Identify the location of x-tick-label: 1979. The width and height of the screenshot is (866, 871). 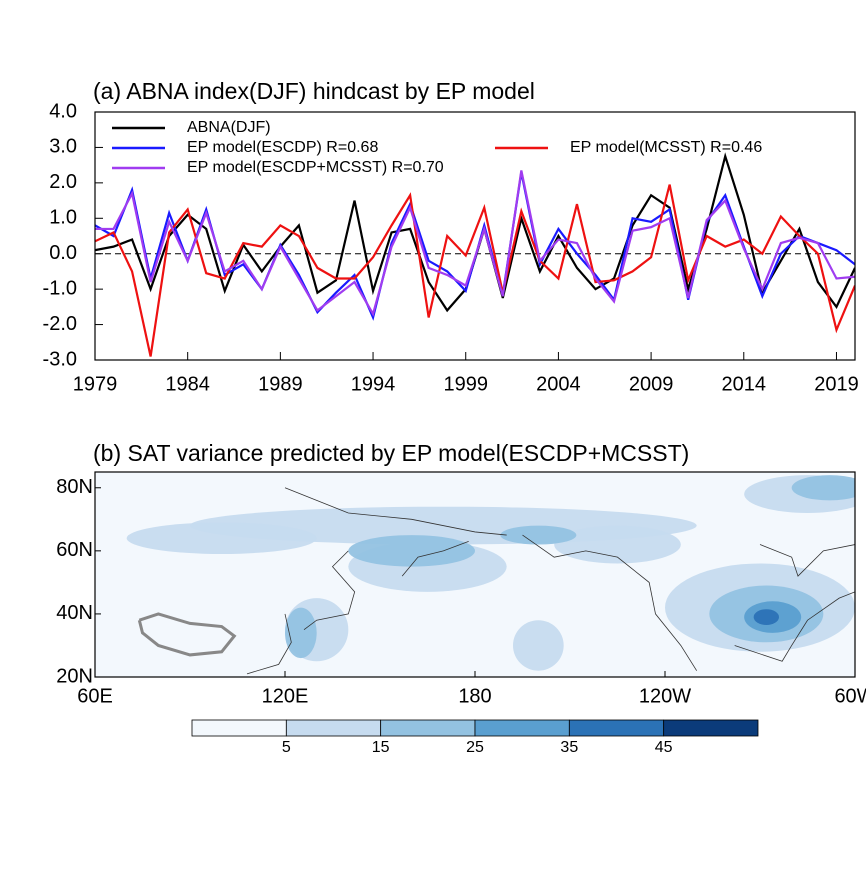
(95, 384).